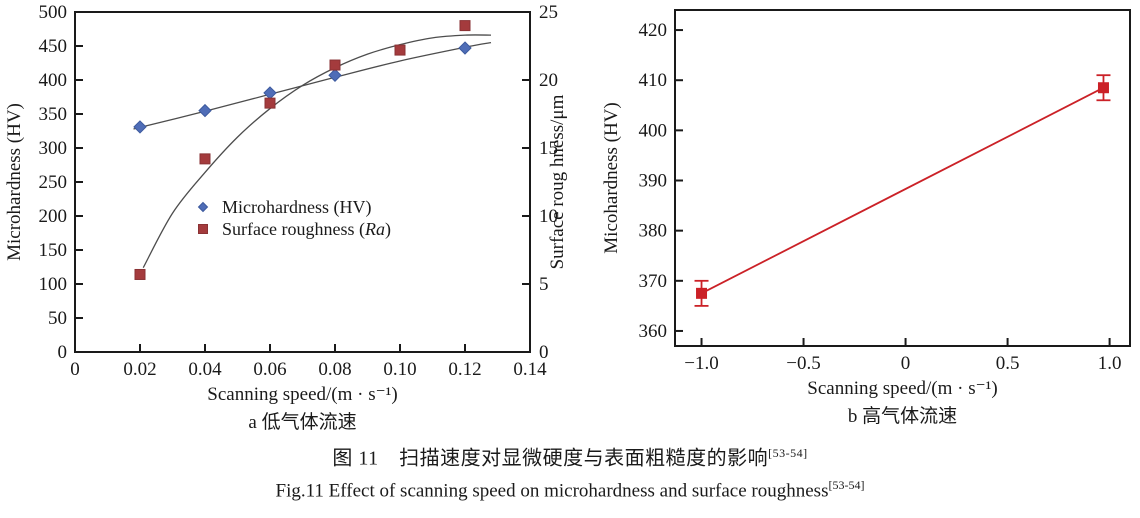 This screenshot has width=1140, height=518. Describe the element at coordinates (306, 229) in the screenshot. I see `legend-label: Surface roughness (Ra)` at that location.